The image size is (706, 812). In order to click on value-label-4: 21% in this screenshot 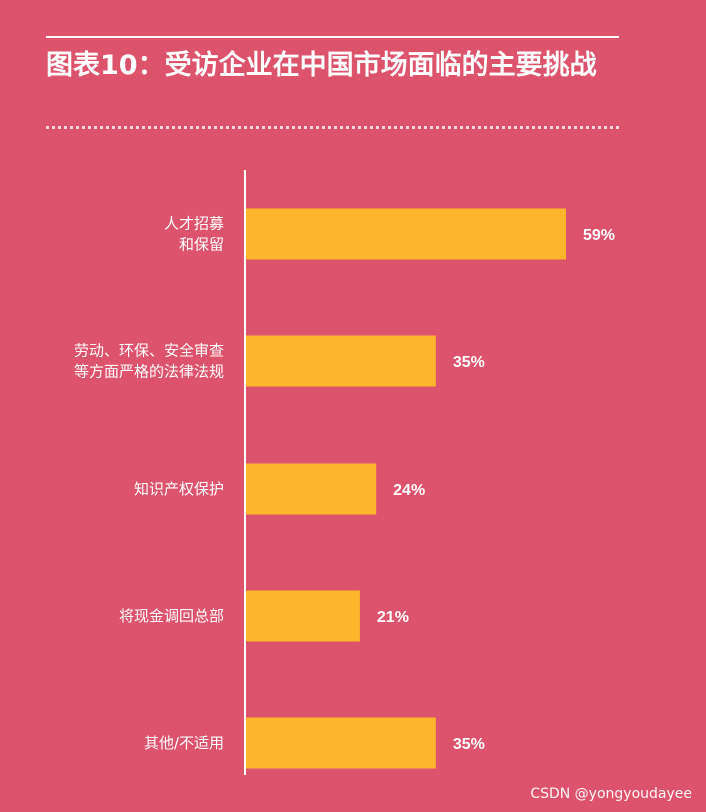, I will do `click(393, 617)`.